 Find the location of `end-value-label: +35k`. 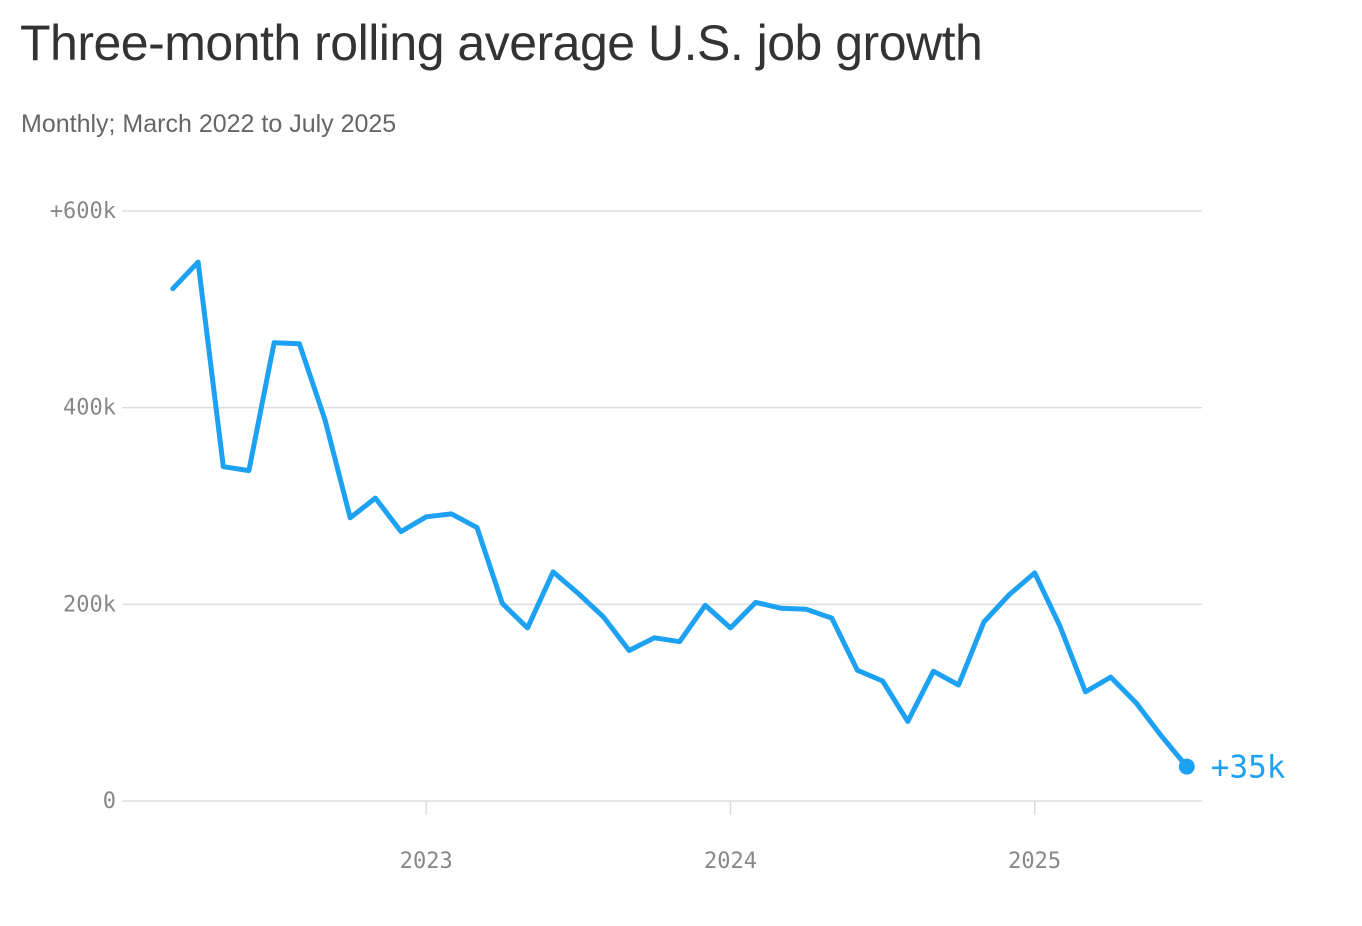

end-value-label: +35k is located at coordinates (1248, 768).